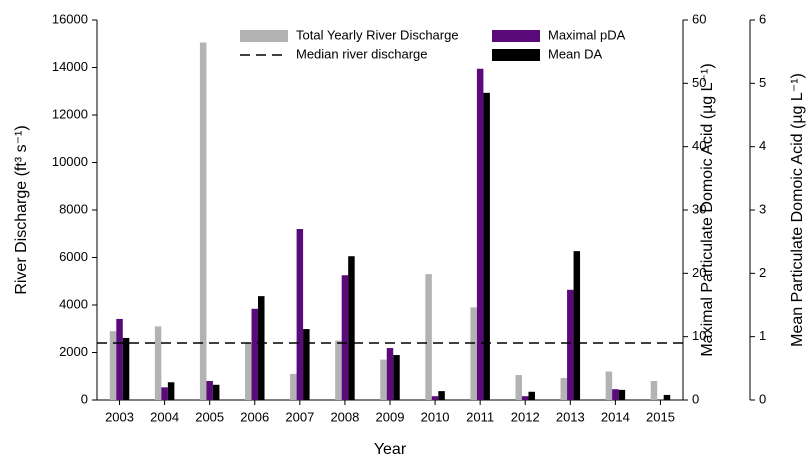 This screenshot has width=809, height=460. Describe the element at coordinates (164, 416) in the screenshot. I see `x-tick-label: 2004` at that location.